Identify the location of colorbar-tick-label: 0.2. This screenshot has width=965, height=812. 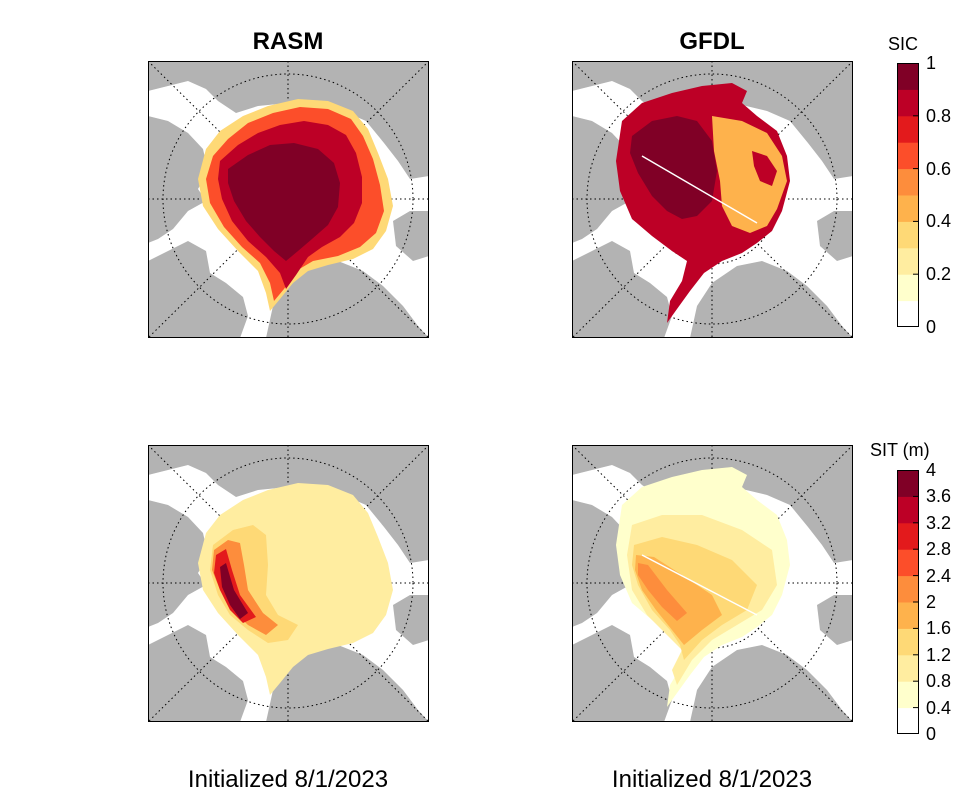
(939, 274).